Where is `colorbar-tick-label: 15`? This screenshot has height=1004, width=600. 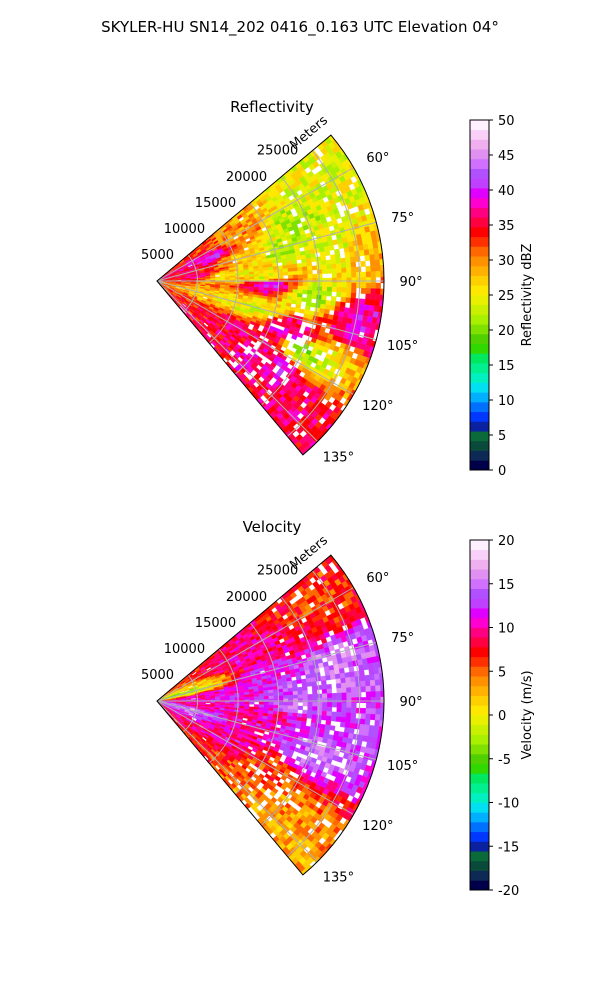
colorbar-tick-label: 15 is located at coordinates (506, 366).